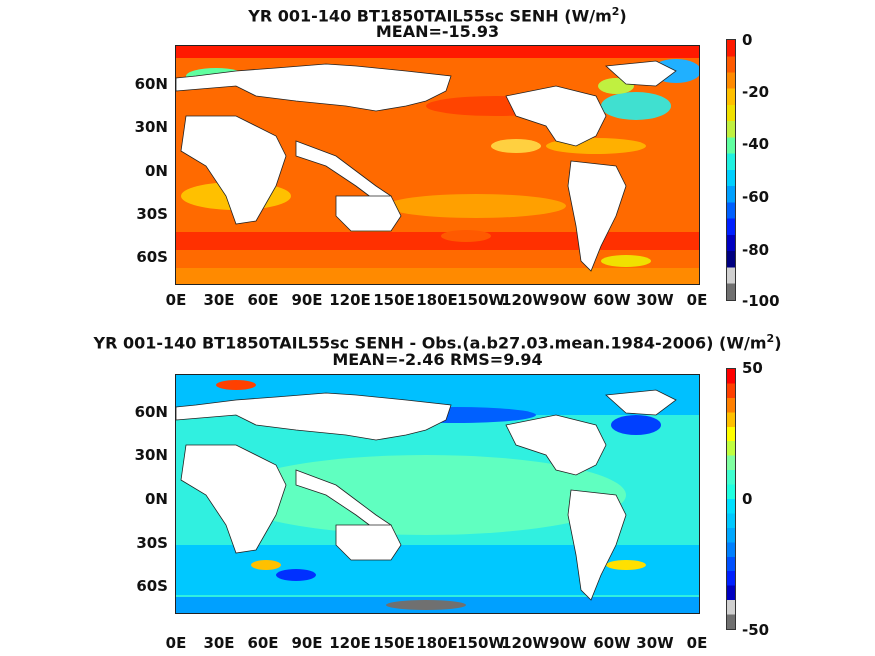 Image resolution: width=875 pixels, height=656 pixels. Describe the element at coordinates (151, 455) in the screenshot. I see `panel2-lat-tick: 30N` at that location.